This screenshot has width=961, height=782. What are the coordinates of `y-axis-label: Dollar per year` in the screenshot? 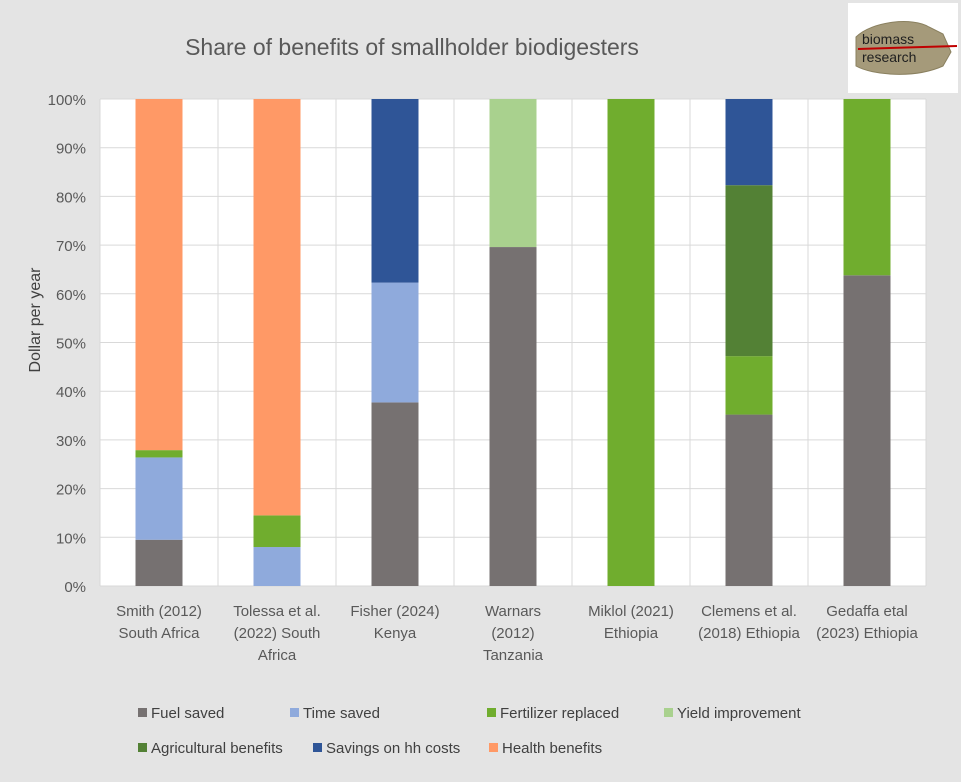 It's located at (35, 320).